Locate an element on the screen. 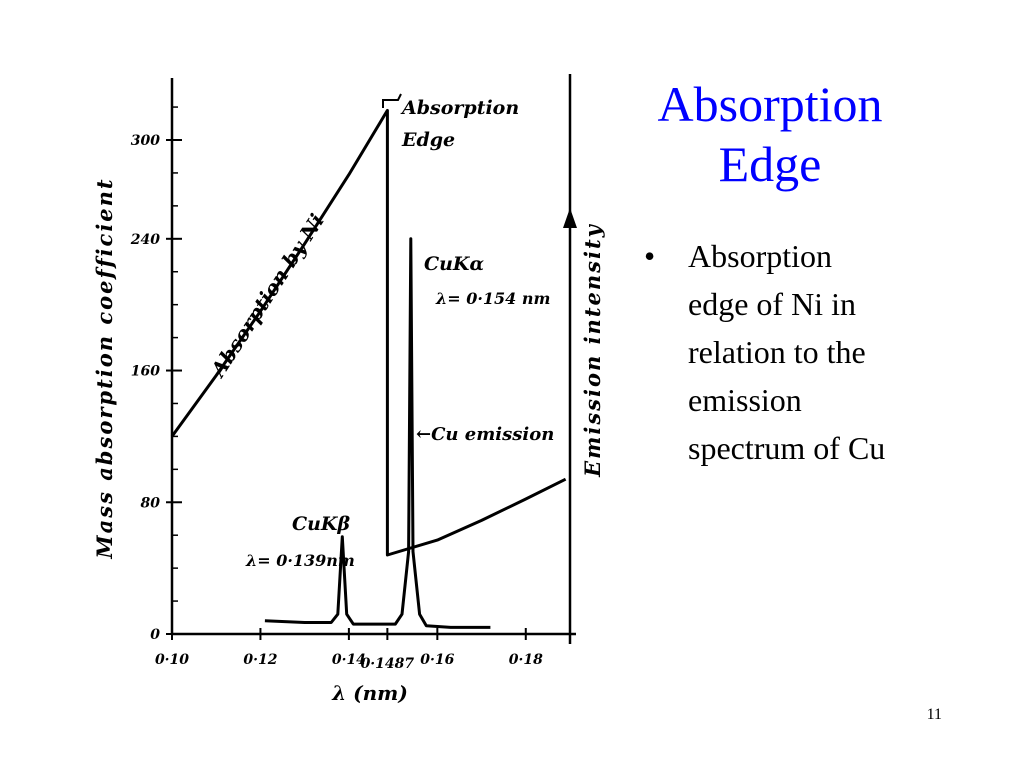 Image resolution: width=1024 pixels, height=768 pixels. y2-axis-title: Emission intensity is located at coordinates (592, 350).